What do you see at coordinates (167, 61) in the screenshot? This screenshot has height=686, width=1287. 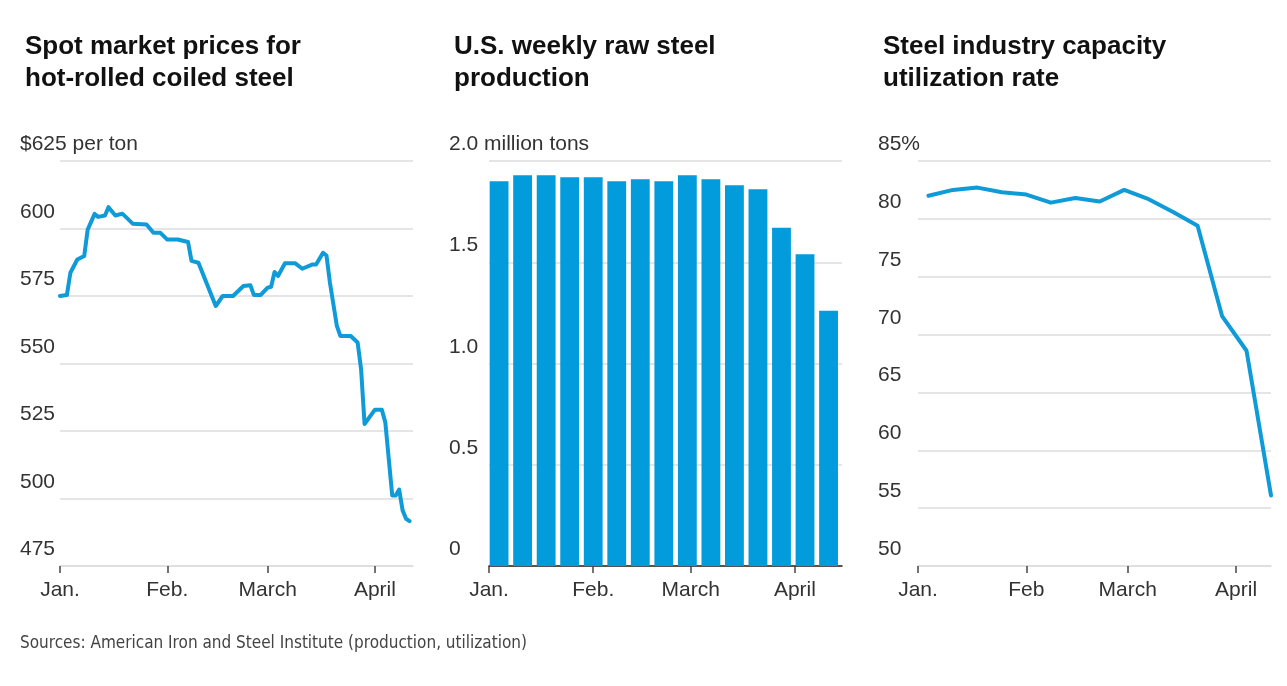 I see `chart-title: Spot market prices for hot-rolled coiled steel` at bounding box center [167, 61].